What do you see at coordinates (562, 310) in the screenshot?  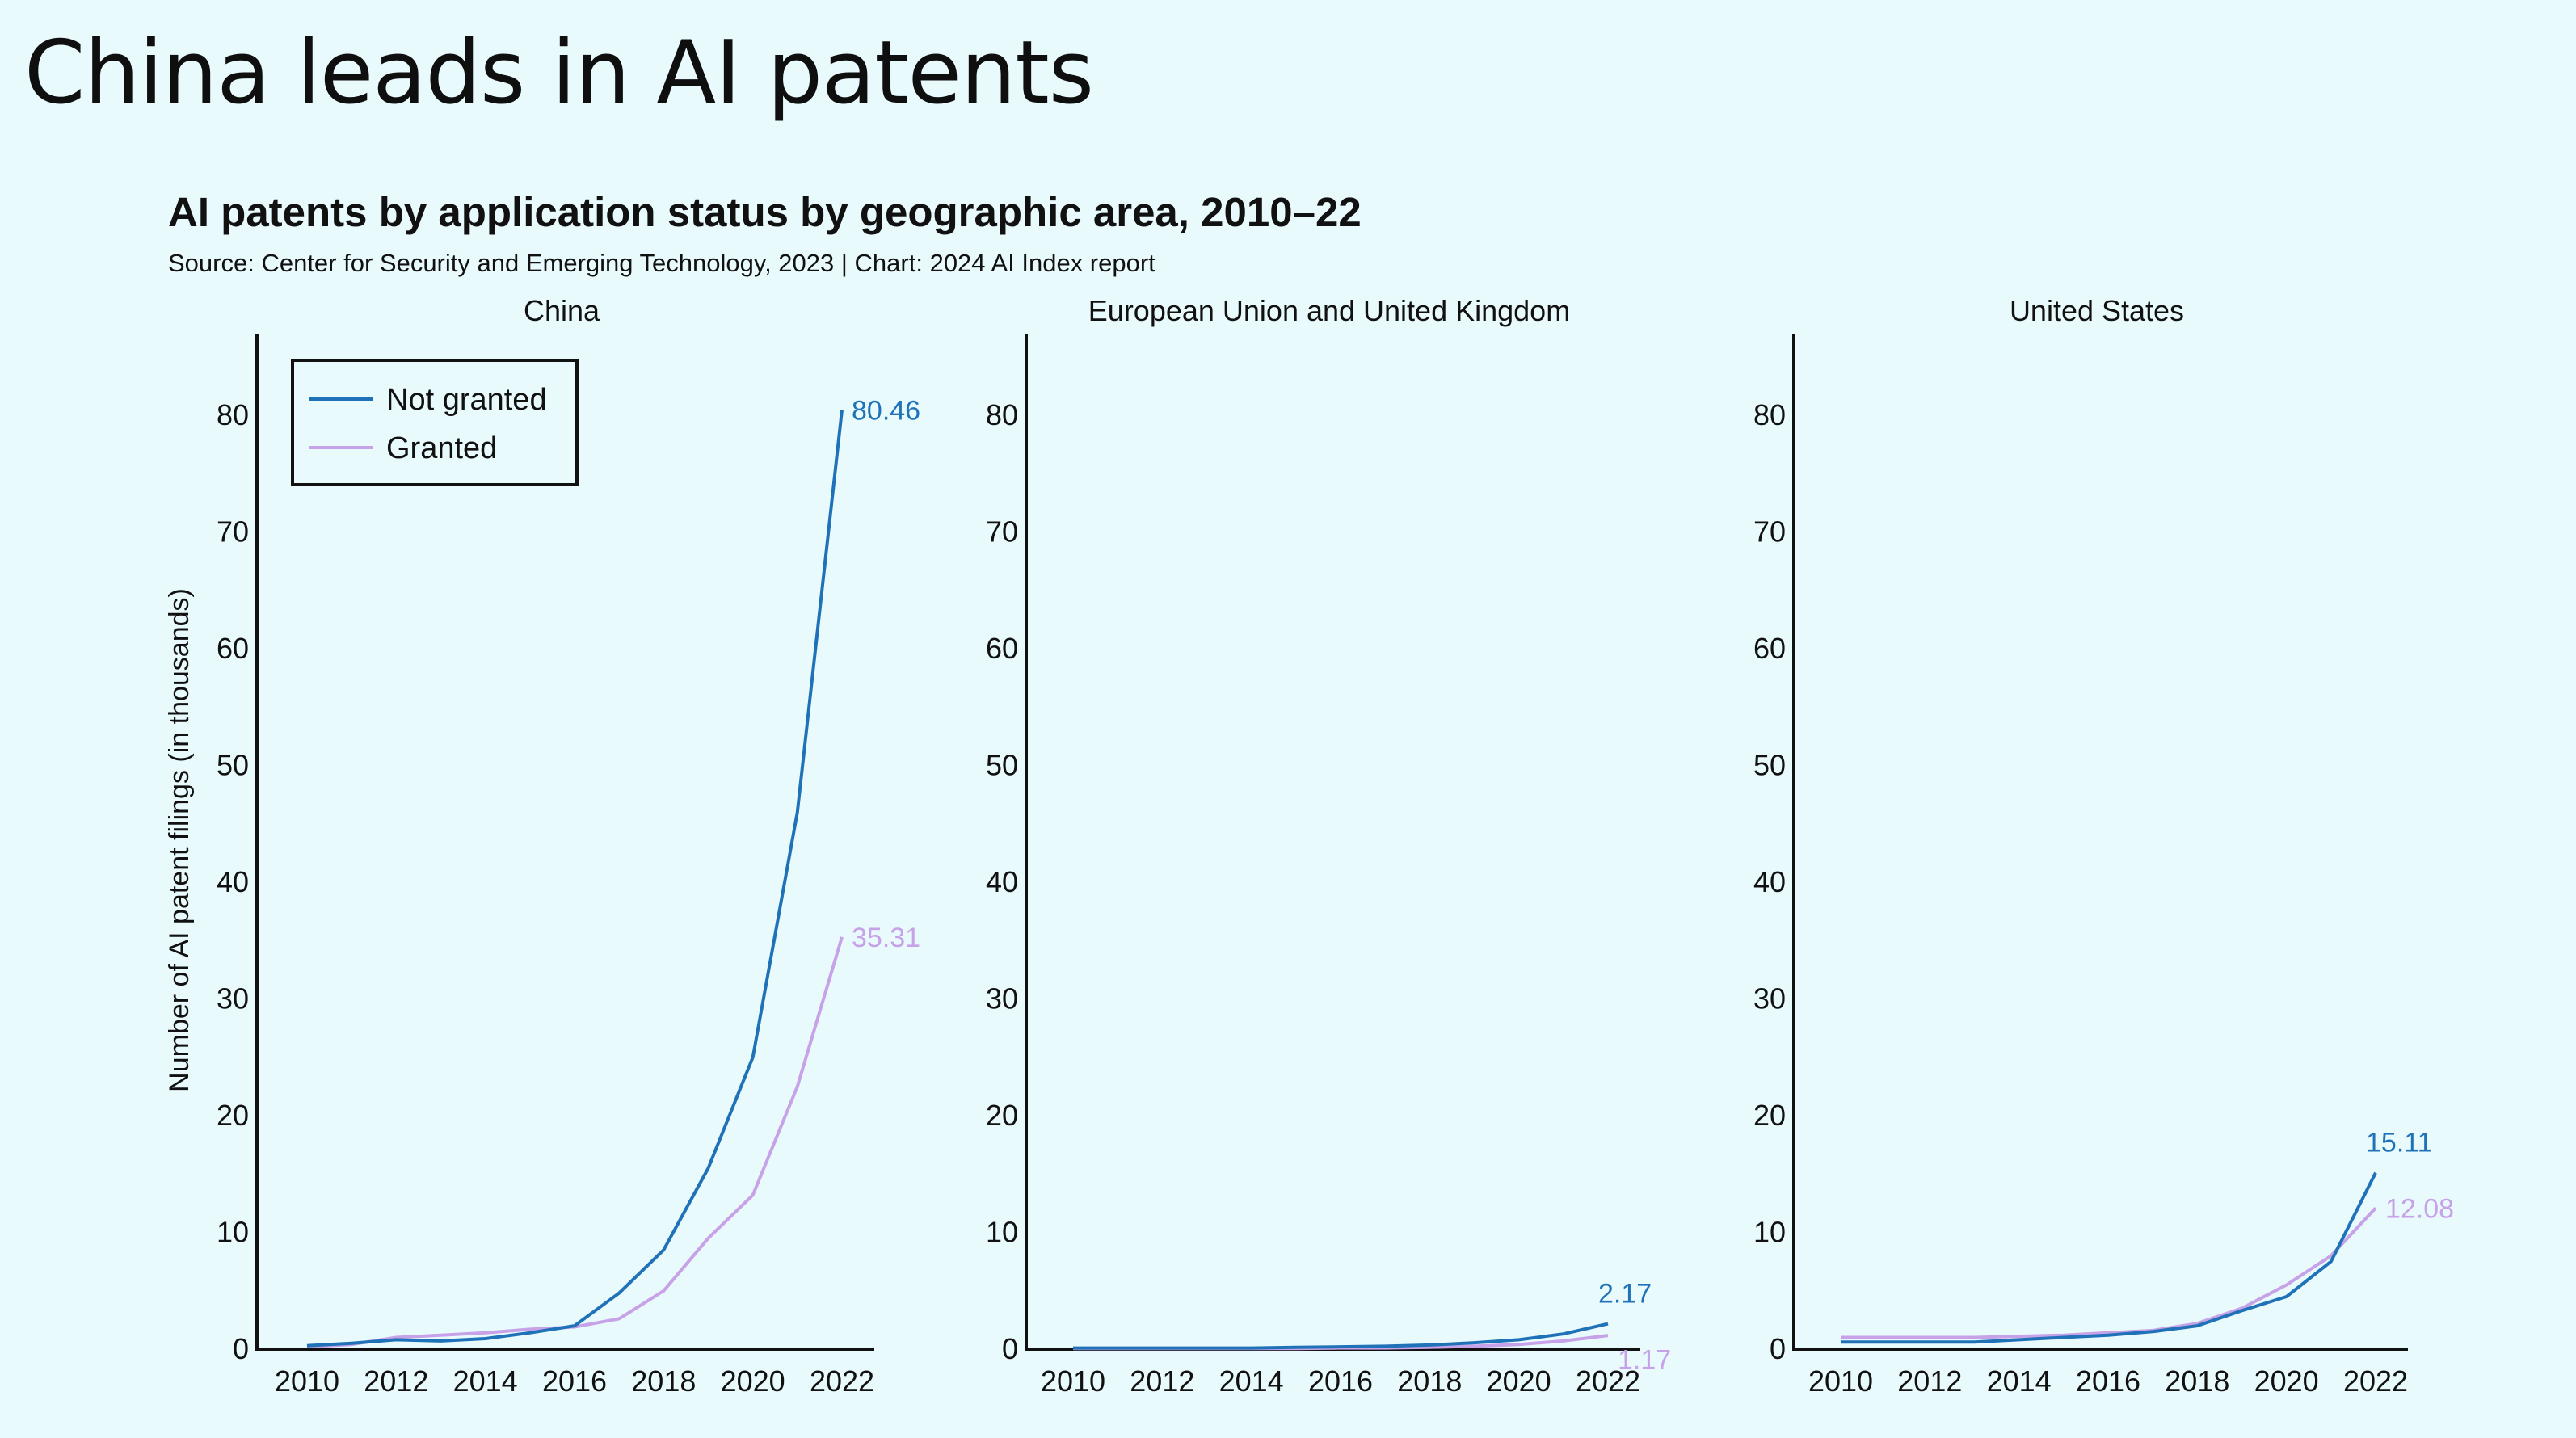 I see `panel-title: China` at bounding box center [562, 310].